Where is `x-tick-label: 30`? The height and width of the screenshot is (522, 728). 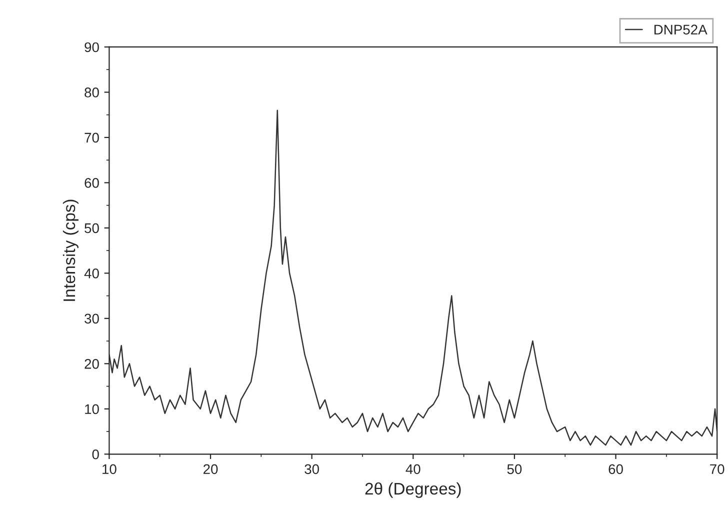
x-tick-label: 30 is located at coordinates (312, 469).